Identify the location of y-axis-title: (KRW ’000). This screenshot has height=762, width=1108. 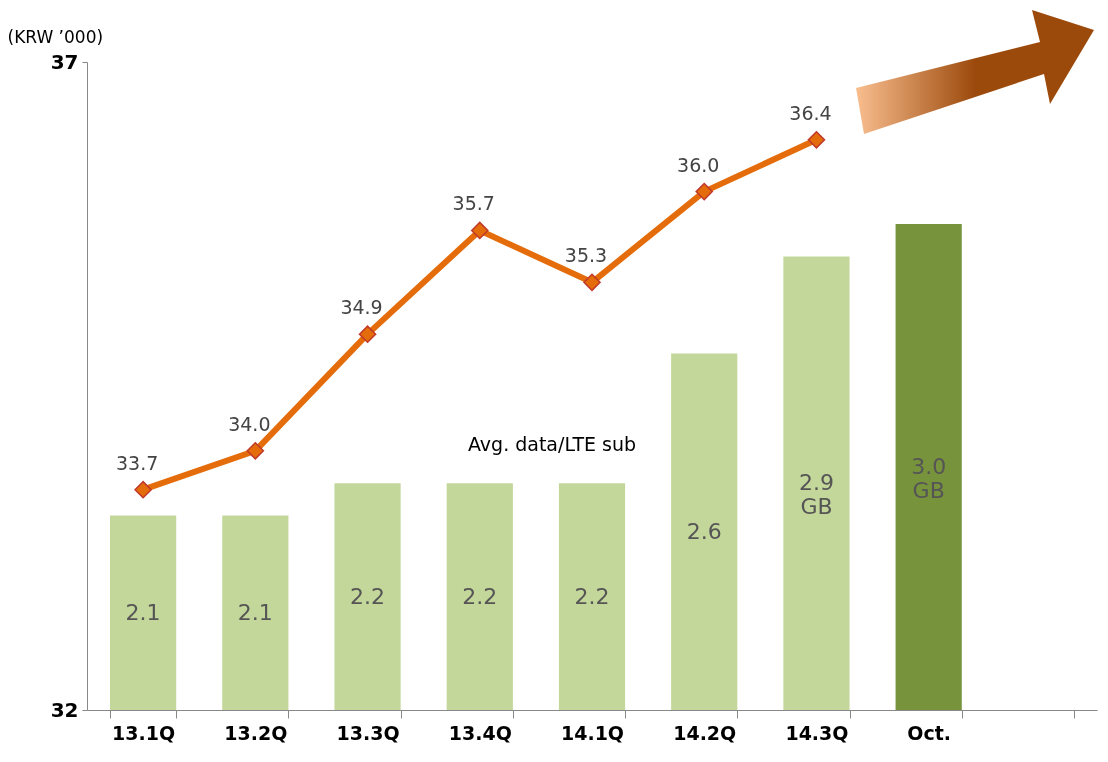
(55, 36).